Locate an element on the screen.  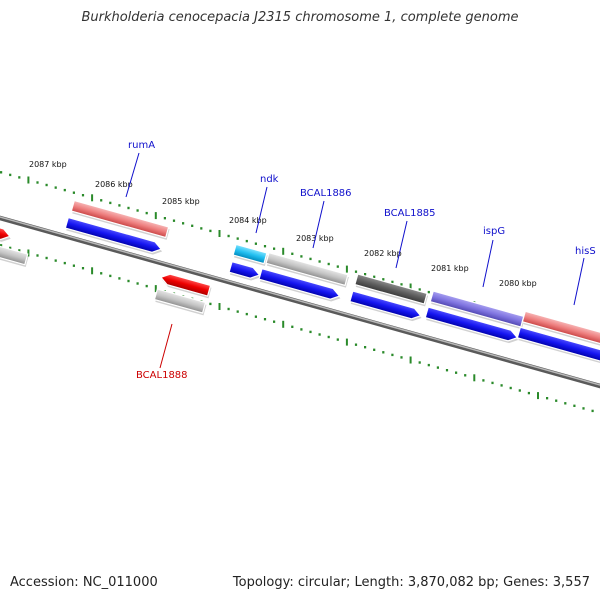
kbp-label: 2087 kbp is located at coordinates (48, 164).